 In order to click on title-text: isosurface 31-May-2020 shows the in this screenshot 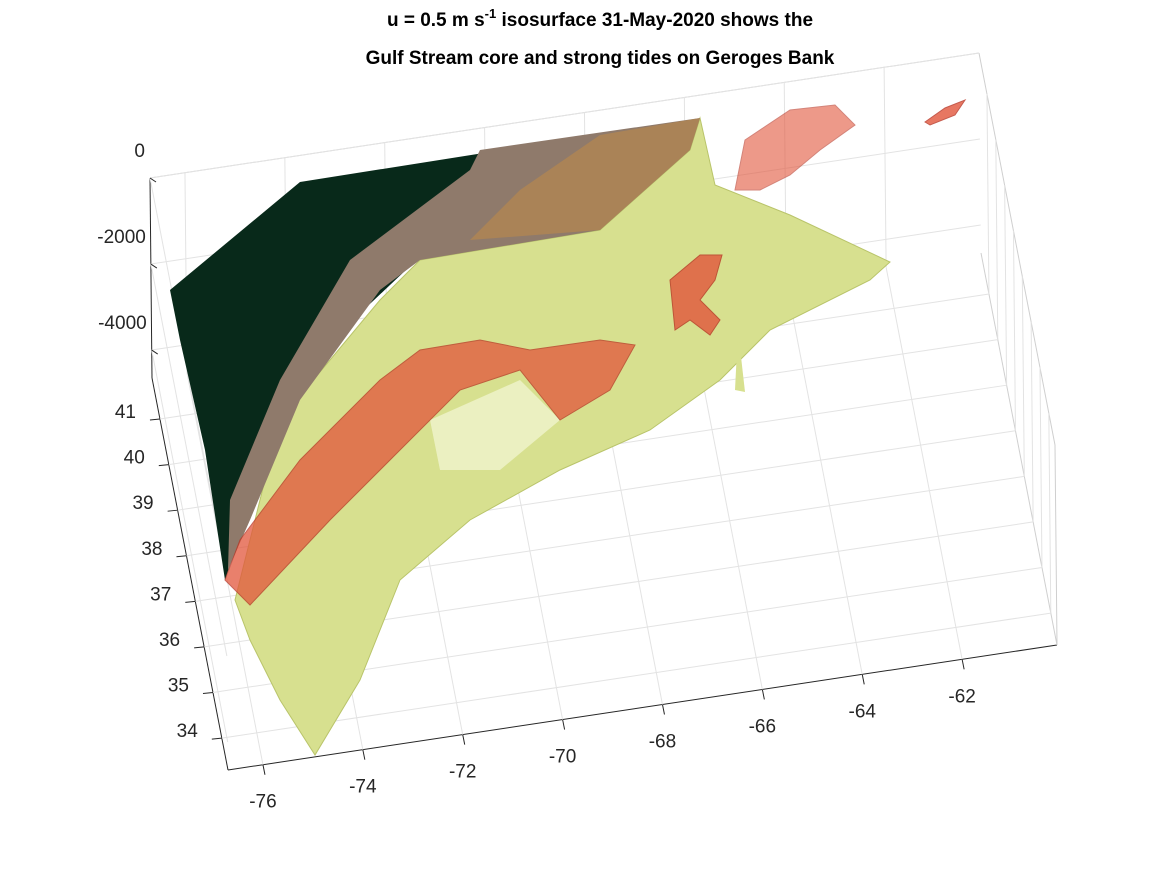, I will do `click(654, 20)`.